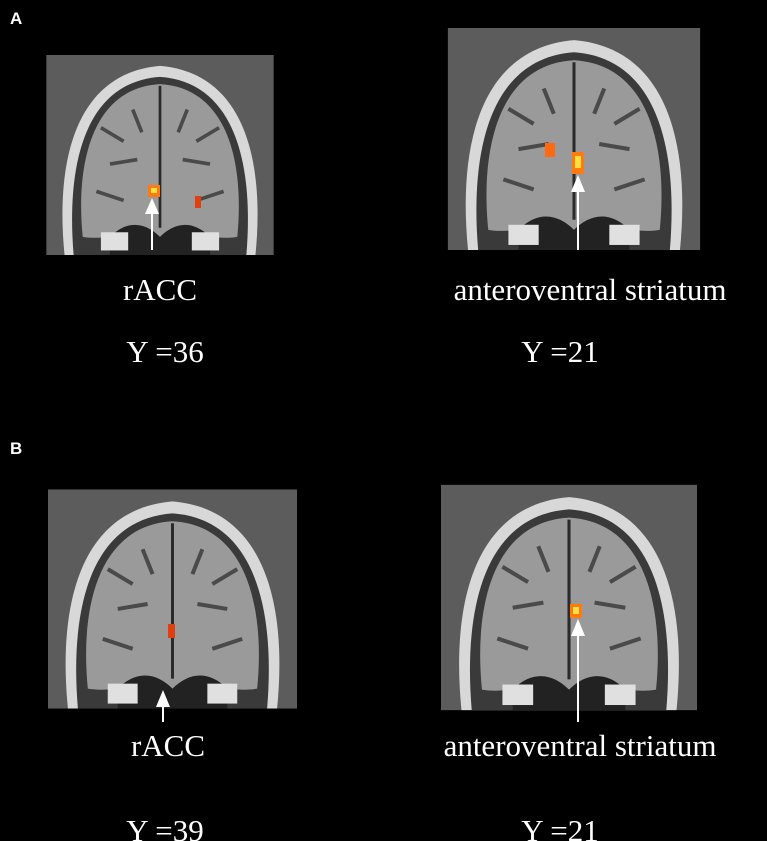  Describe the element at coordinates (164, 351) in the screenshot. I see `slice-label: Y =36` at that location.